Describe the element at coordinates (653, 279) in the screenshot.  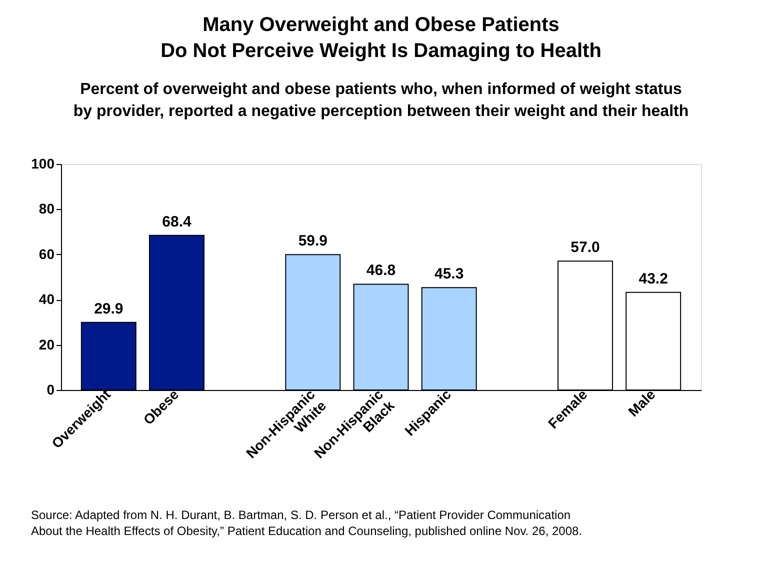
I see `data-label: 43.2` at that location.